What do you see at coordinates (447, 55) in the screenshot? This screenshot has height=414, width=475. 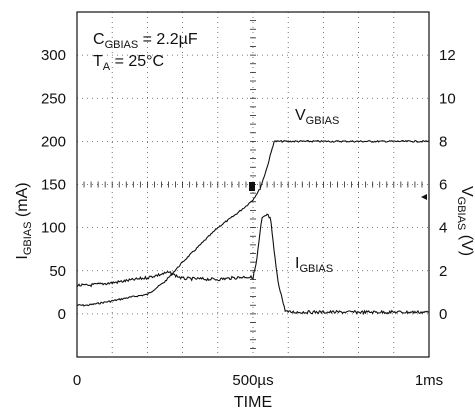 I see `y-right-tick-label: 12` at bounding box center [447, 55].